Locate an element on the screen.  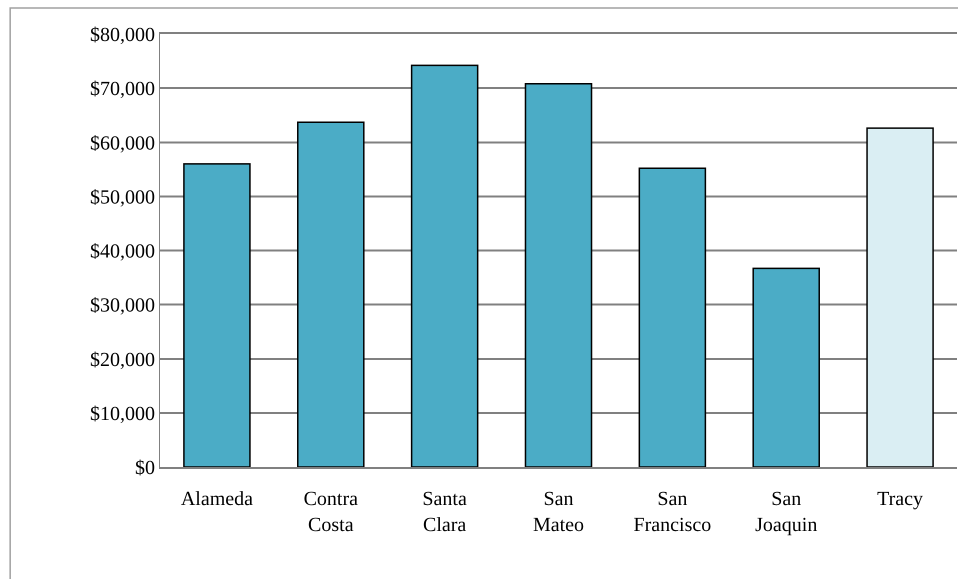
x-tick-label: Contra Costa is located at coordinates (331, 512).